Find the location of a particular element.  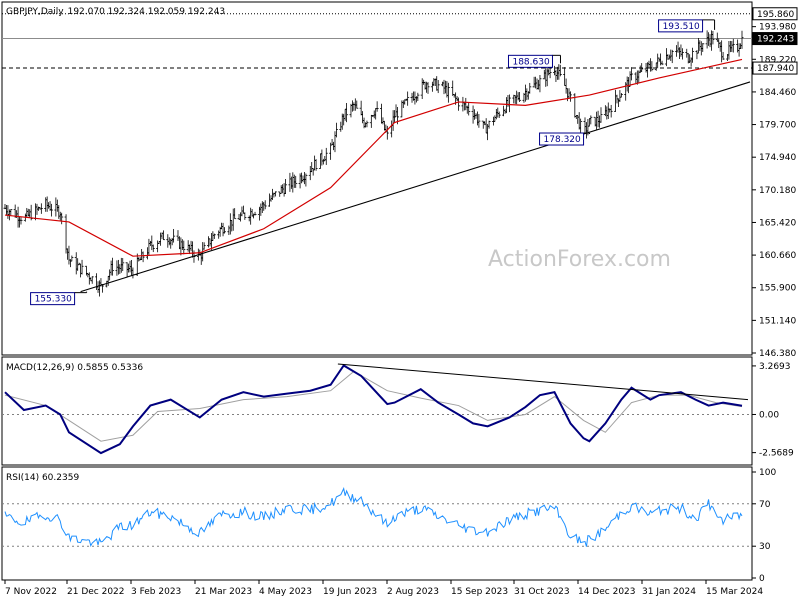

x-tick-label: 15 Mar 2024 is located at coordinates (734, 592).